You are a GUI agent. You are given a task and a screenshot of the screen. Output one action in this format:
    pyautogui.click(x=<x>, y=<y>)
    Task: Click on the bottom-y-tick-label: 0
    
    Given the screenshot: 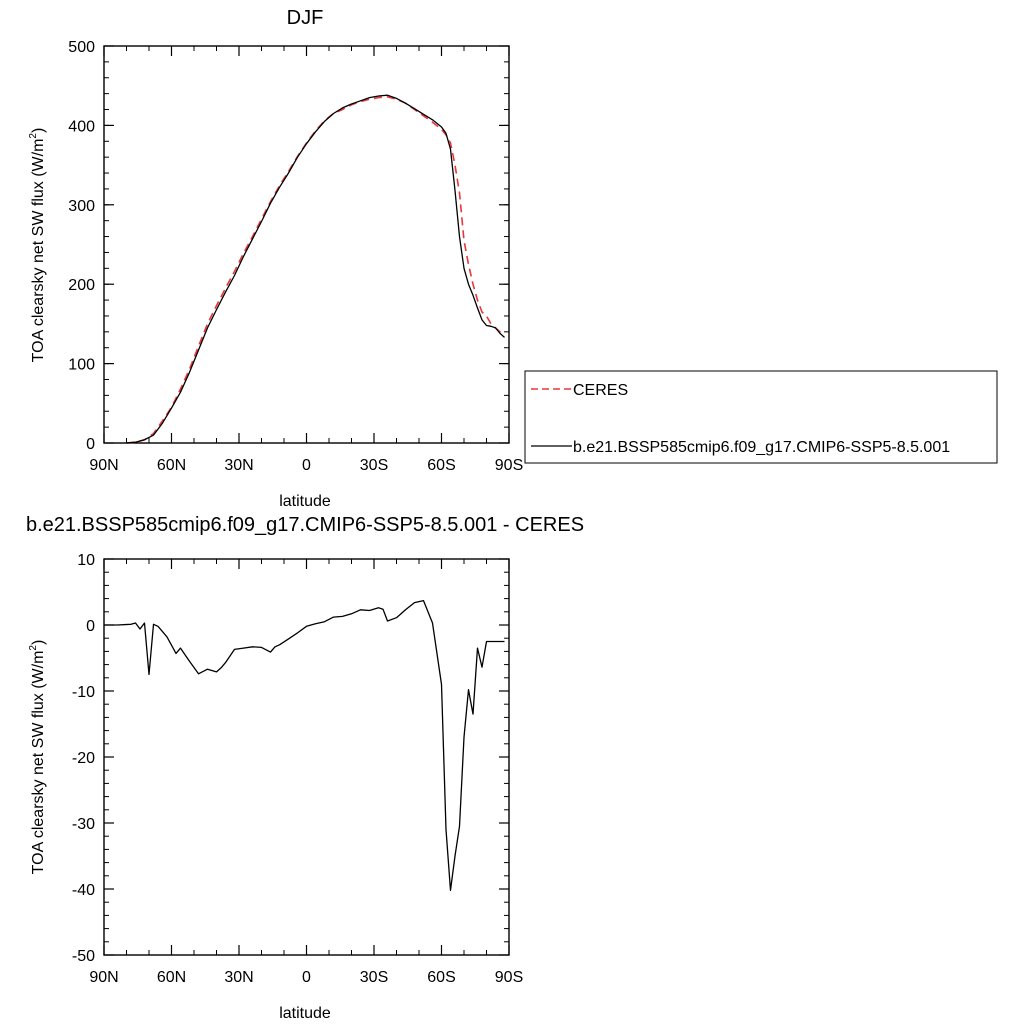 What is the action you would take?
    pyautogui.click(x=90, y=626)
    